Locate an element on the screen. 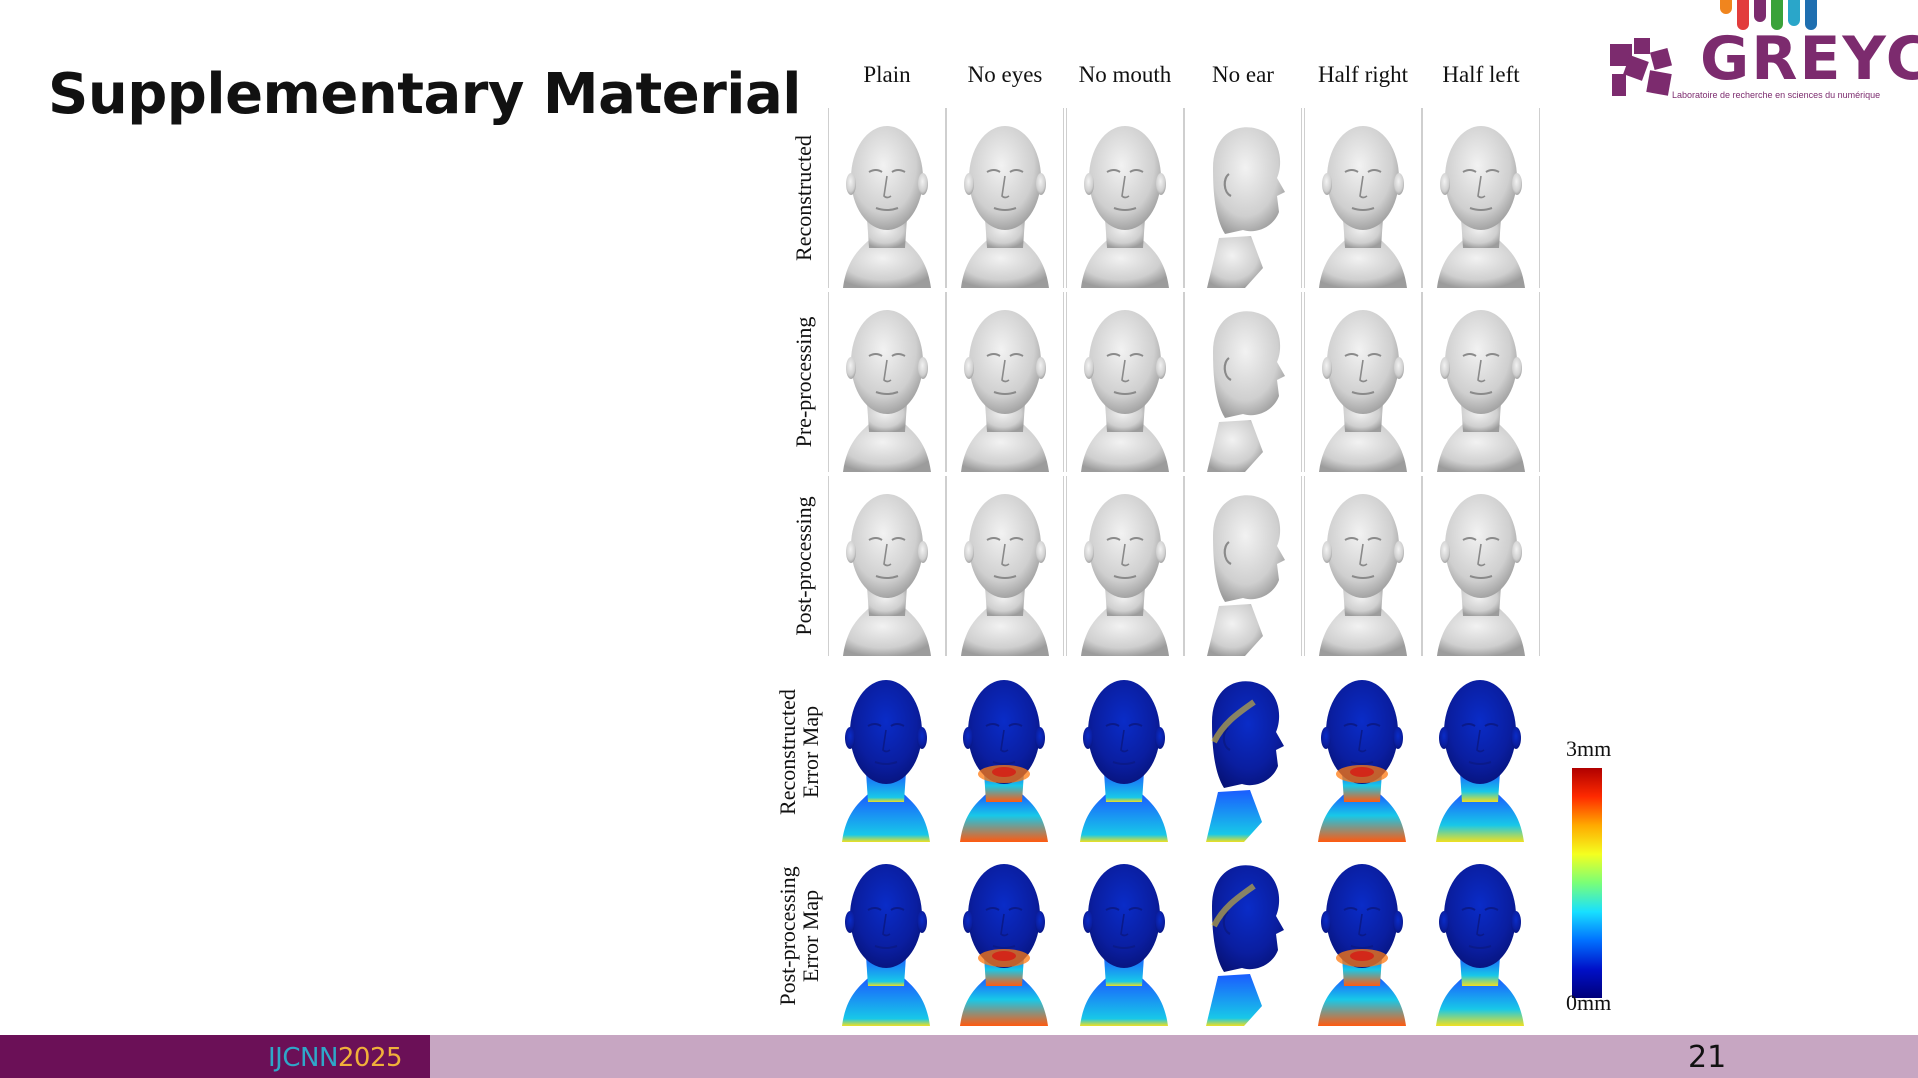  column-header: No ear is located at coordinates (1243, 74).